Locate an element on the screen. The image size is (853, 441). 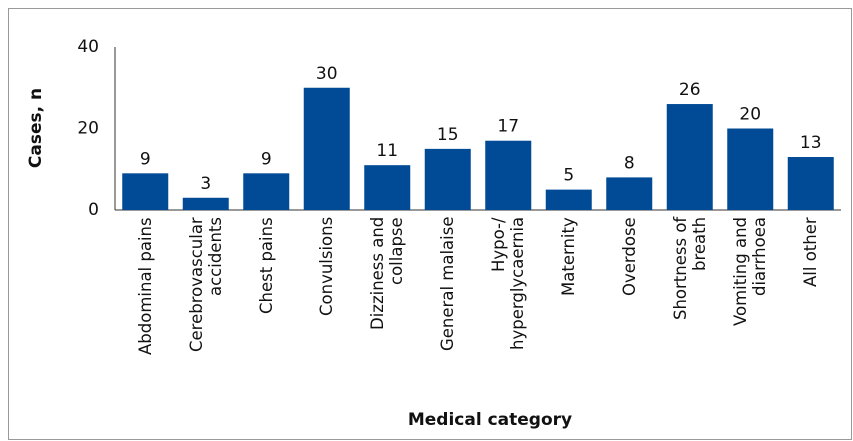
value-label: 20 is located at coordinates (750, 115).